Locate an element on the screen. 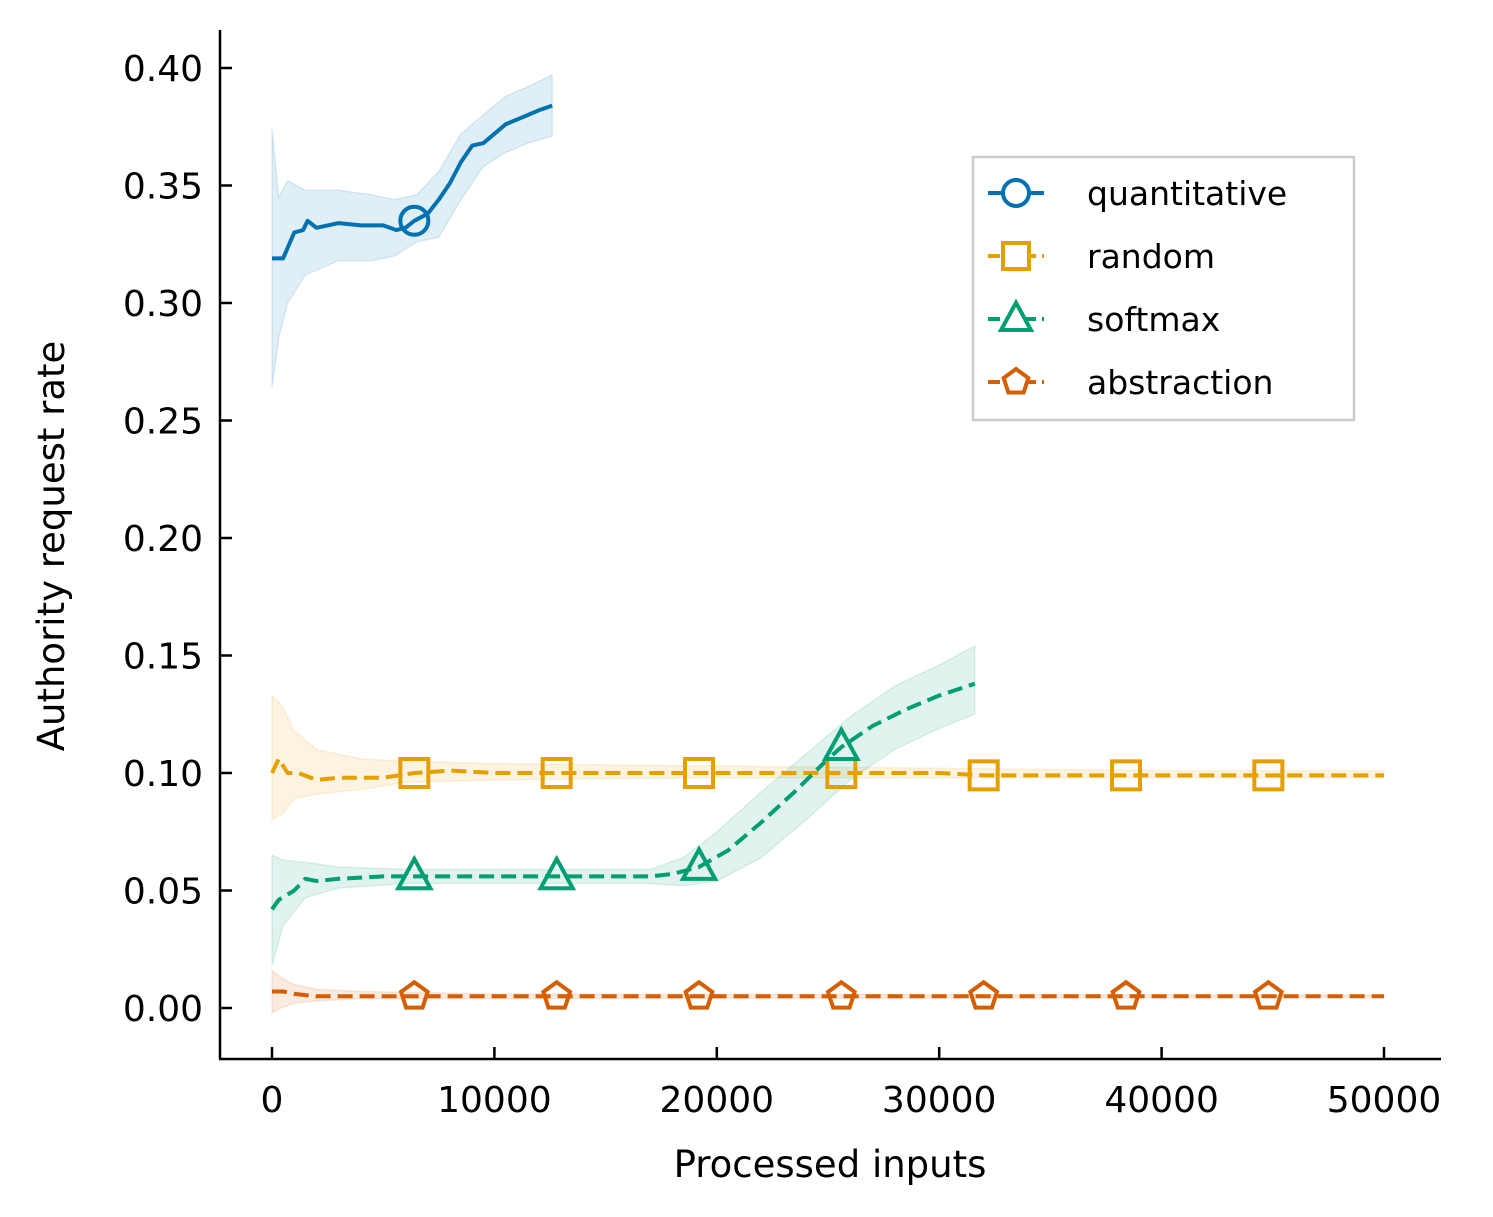 The image size is (1493, 1217). x-tick-label: 40000 is located at coordinates (1161, 1100).